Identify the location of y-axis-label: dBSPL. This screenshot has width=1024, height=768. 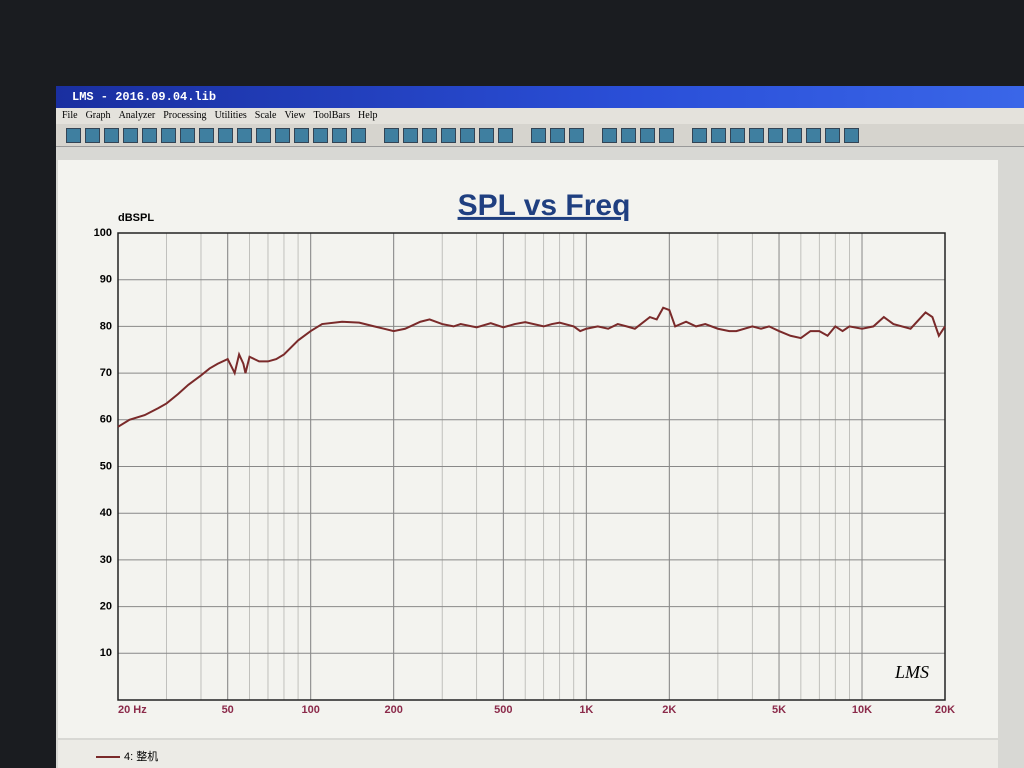
(136, 218).